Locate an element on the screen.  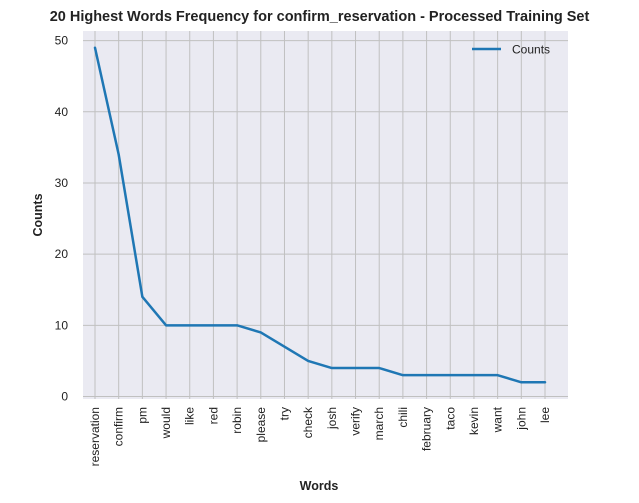
x-tick-label: reservation is located at coordinates (95, 436).